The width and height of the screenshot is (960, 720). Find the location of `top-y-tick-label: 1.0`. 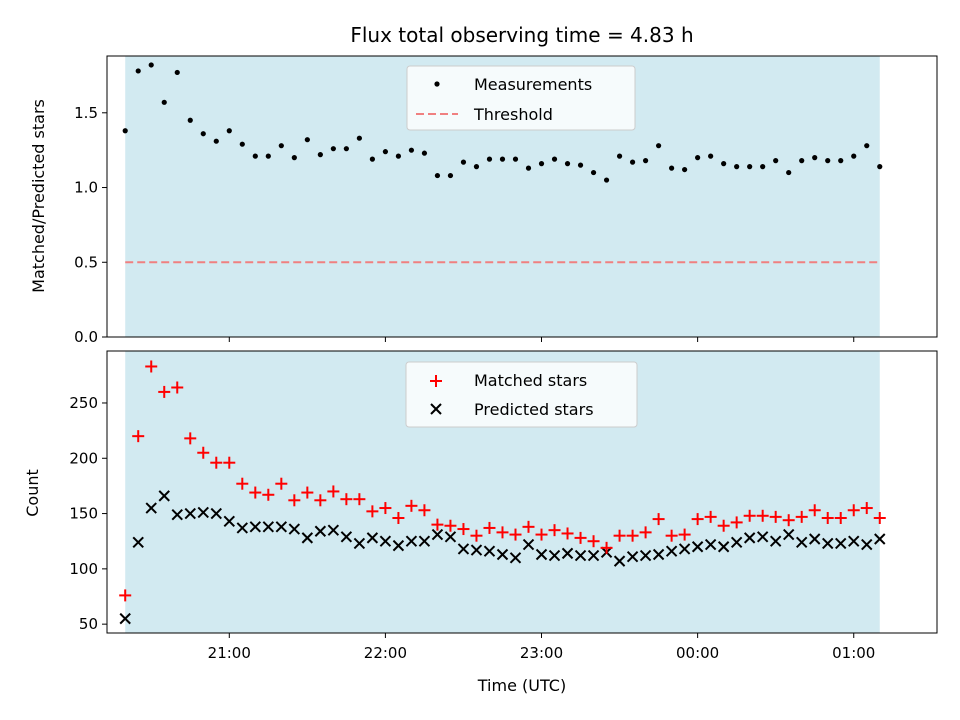

top-y-tick-label: 1.0 is located at coordinates (86, 188).